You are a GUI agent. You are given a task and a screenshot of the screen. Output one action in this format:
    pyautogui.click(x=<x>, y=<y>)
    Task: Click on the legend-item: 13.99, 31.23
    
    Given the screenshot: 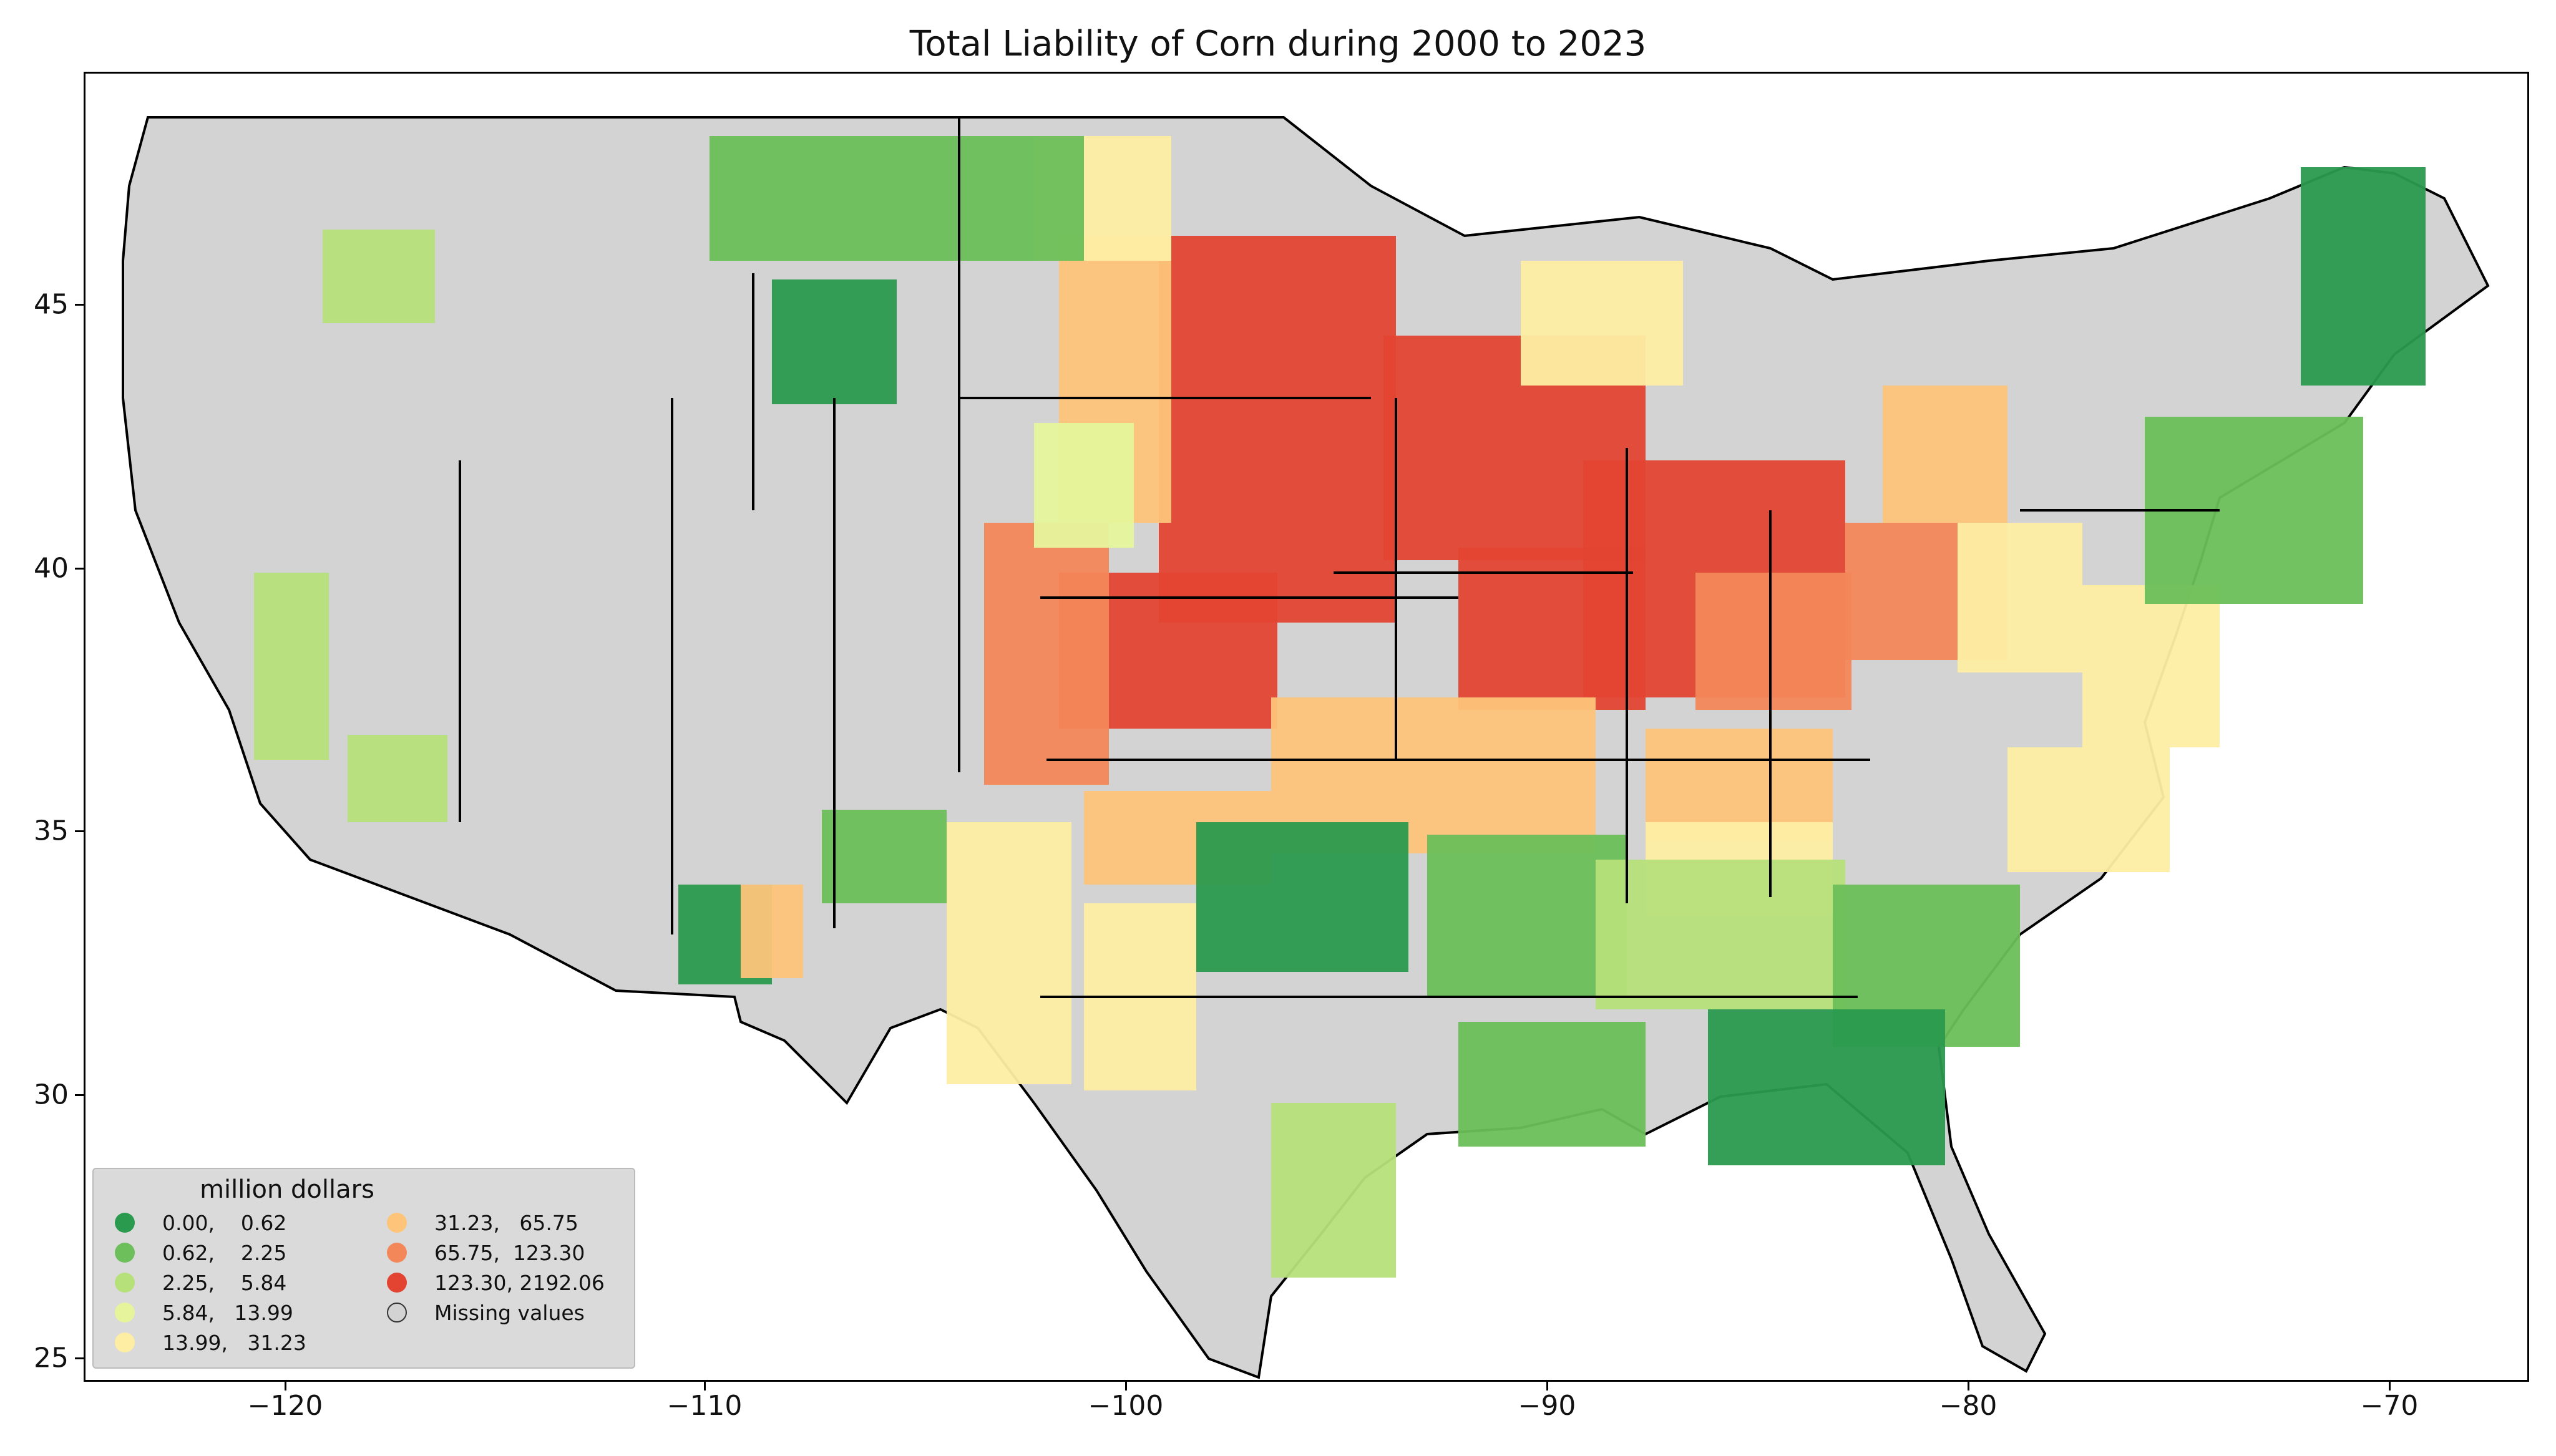 What is the action you would take?
    pyautogui.click(x=210, y=1342)
    